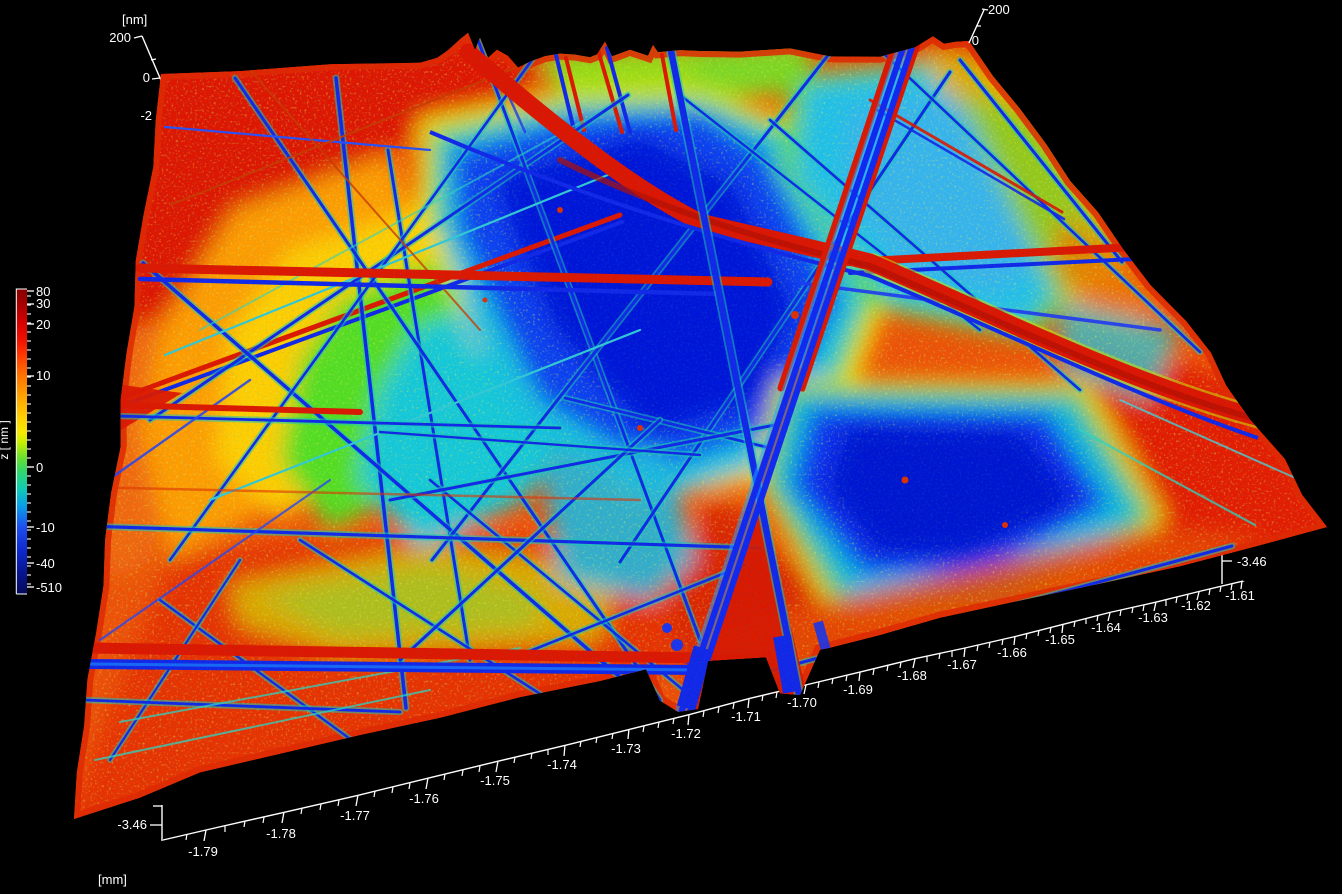  I want to click on svg-text: 80, so click(43, 291).